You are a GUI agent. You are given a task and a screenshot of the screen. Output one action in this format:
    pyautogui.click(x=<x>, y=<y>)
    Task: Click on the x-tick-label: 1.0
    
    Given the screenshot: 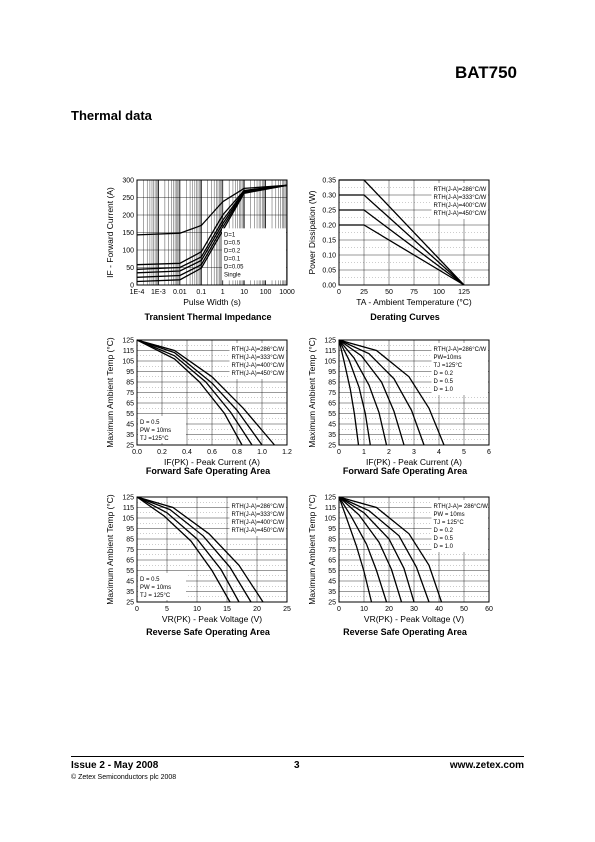 What is the action you would take?
    pyautogui.click(x=262, y=452)
    